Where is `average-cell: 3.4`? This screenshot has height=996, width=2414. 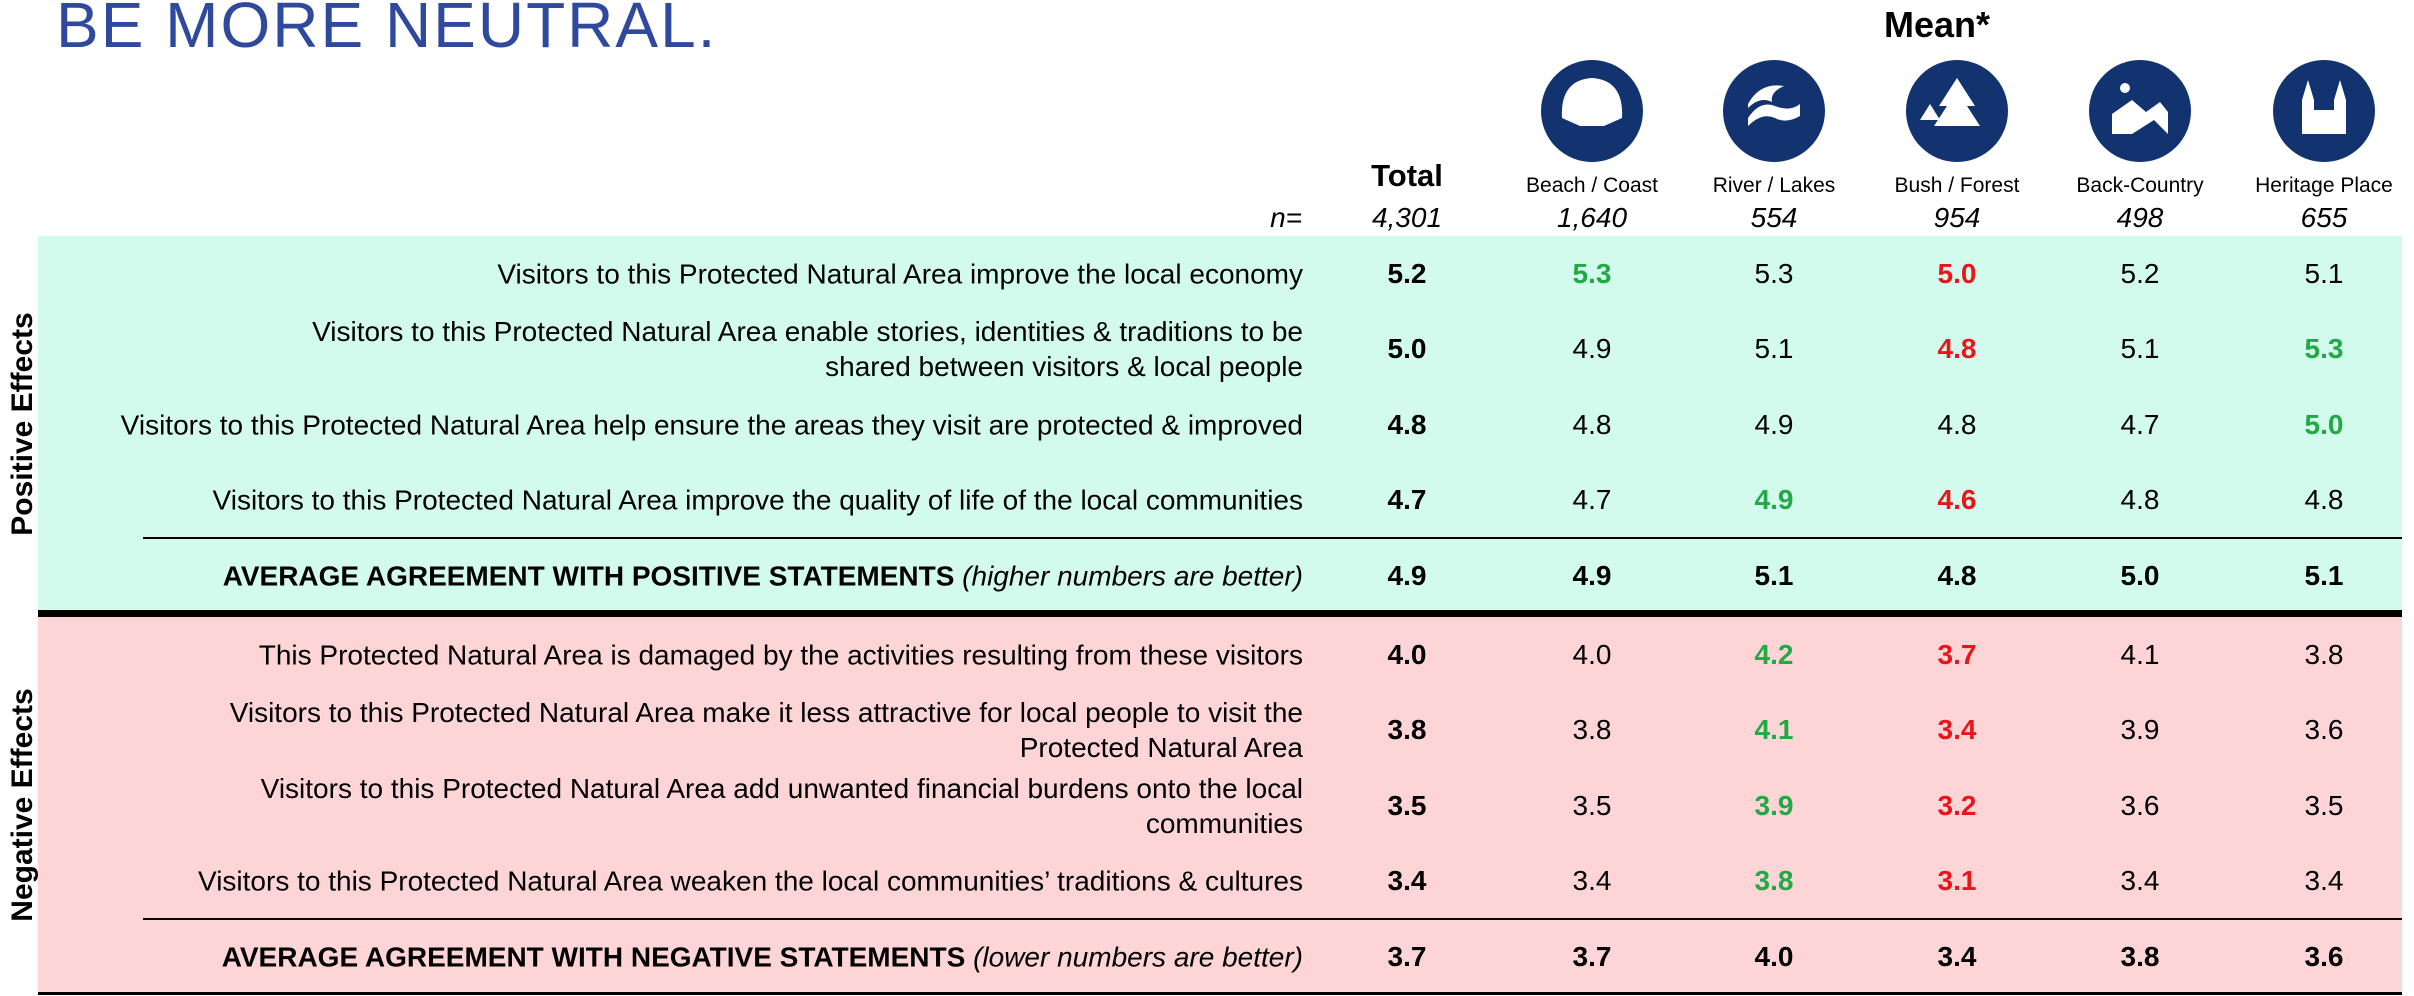 average-cell: 3.4 is located at coordinates (1957, 956).